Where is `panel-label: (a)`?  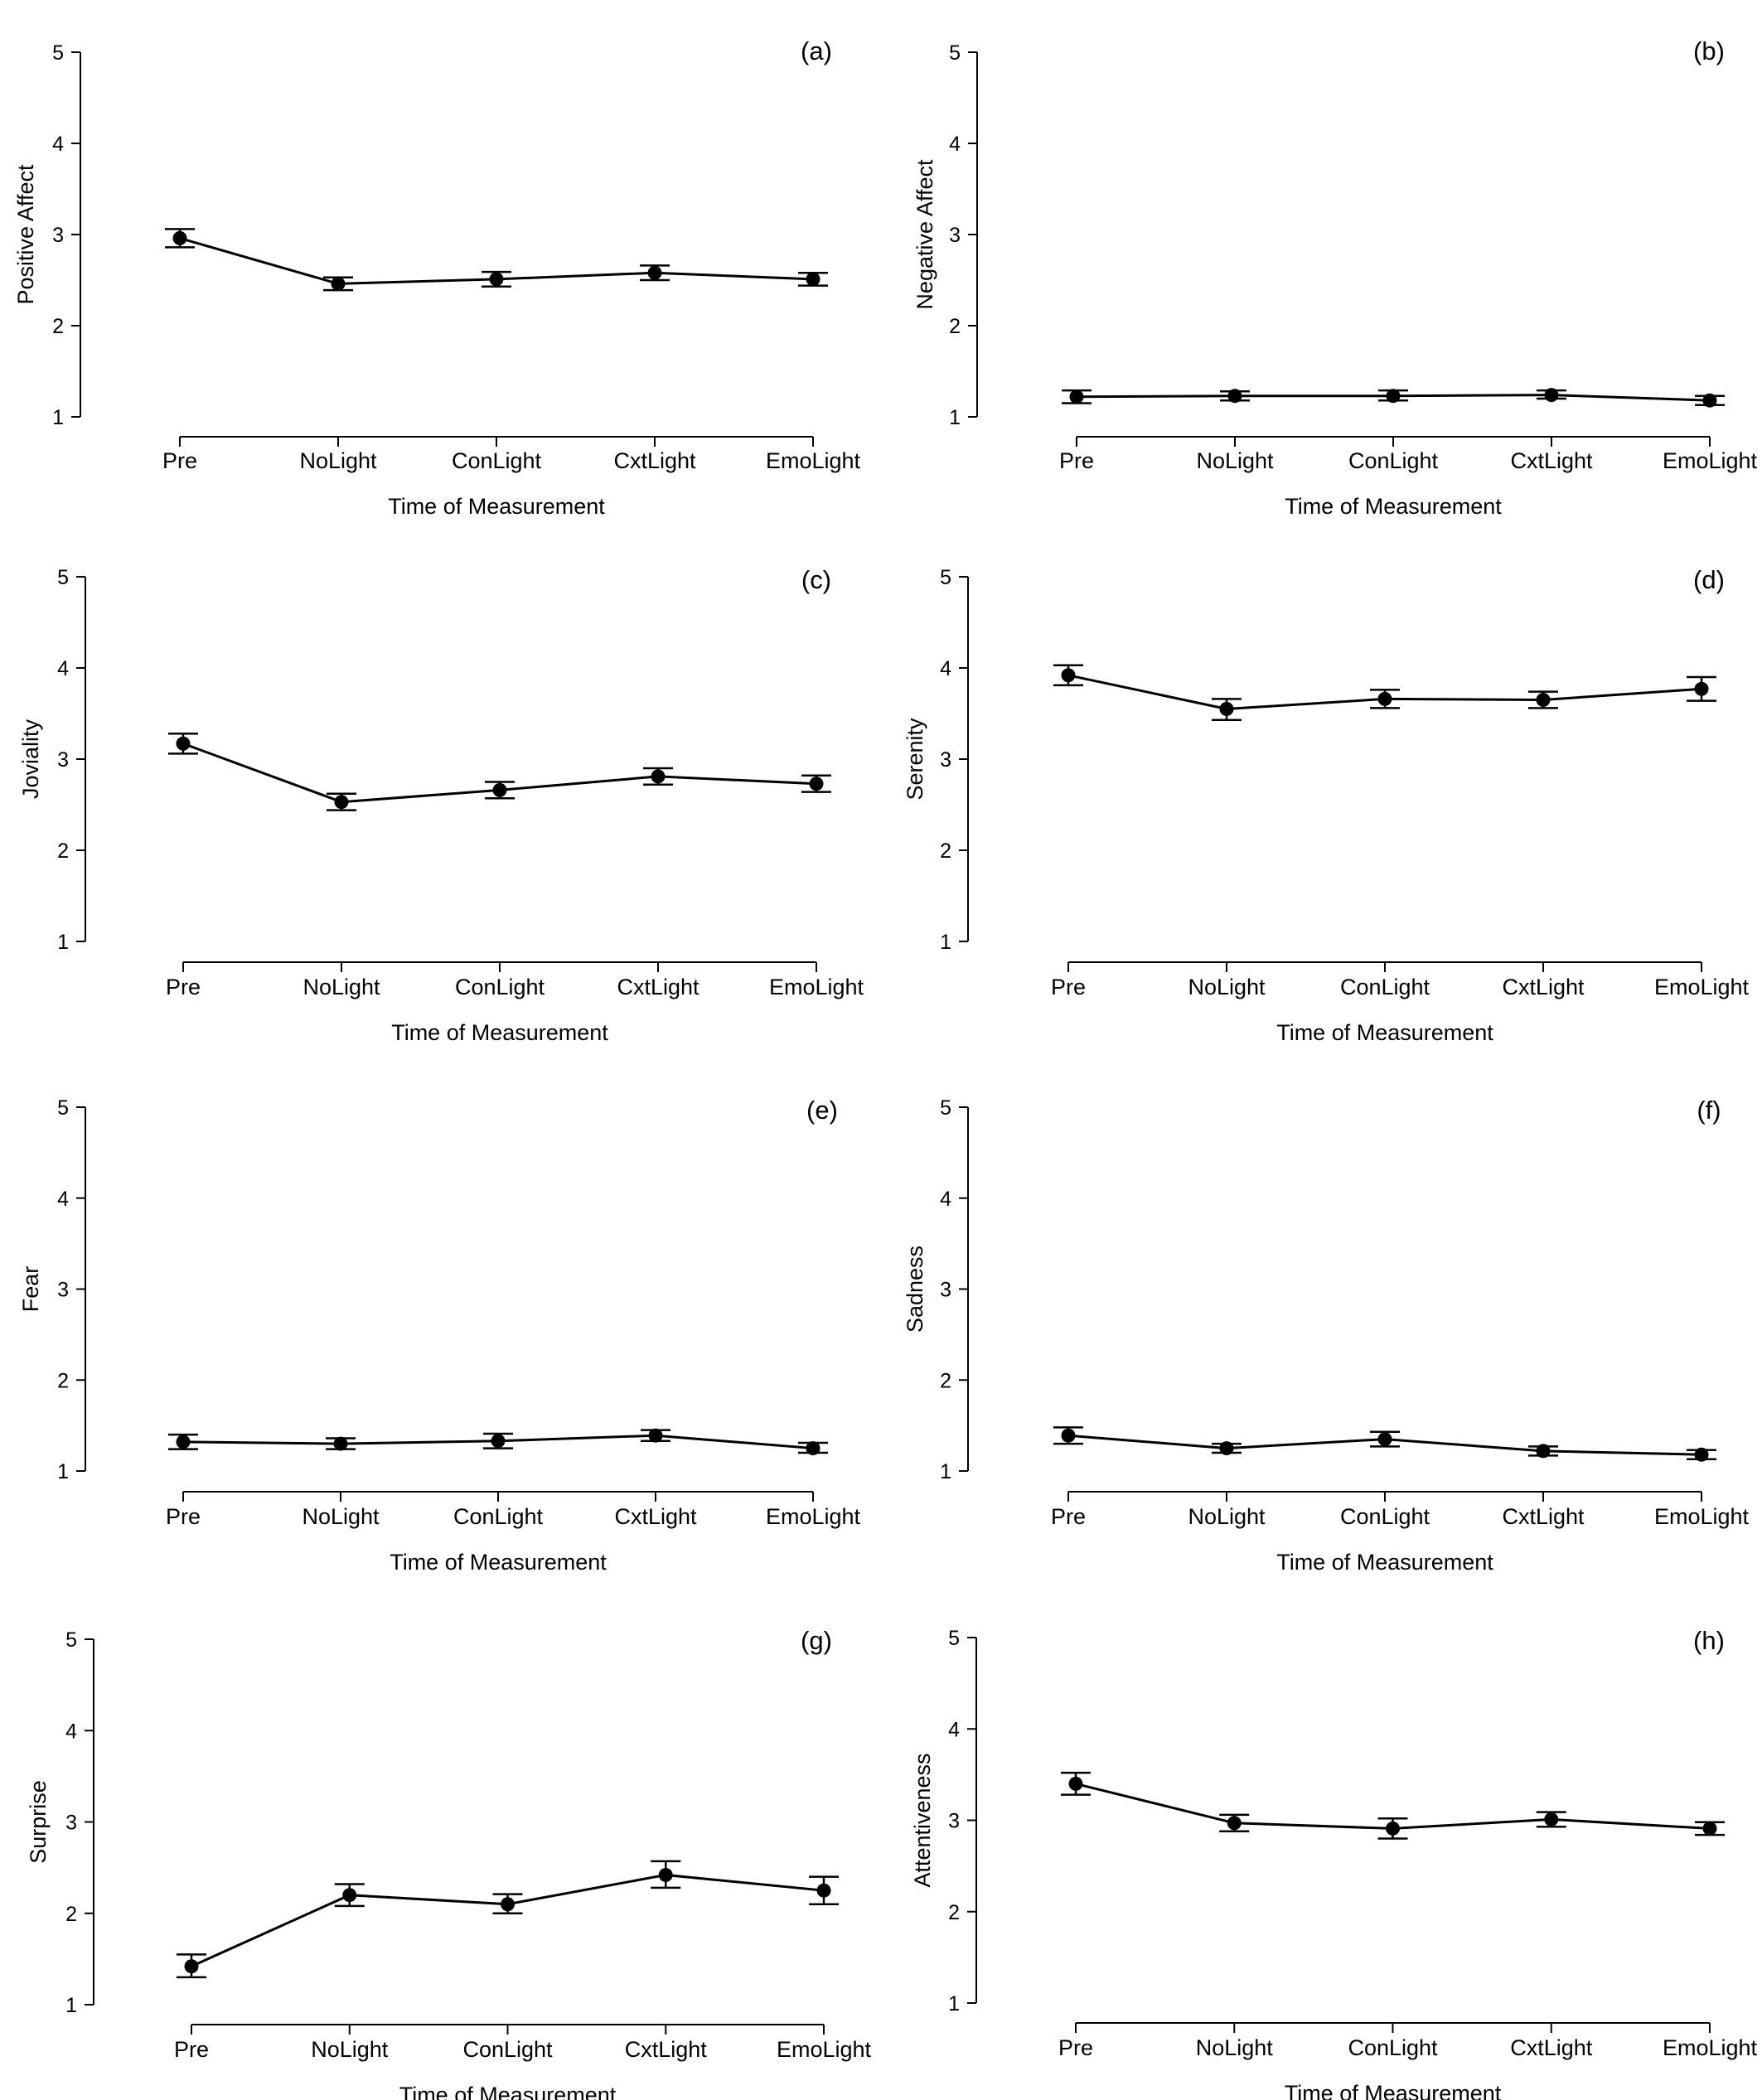 panel-label: (a) is located at coordinates (816, 51).